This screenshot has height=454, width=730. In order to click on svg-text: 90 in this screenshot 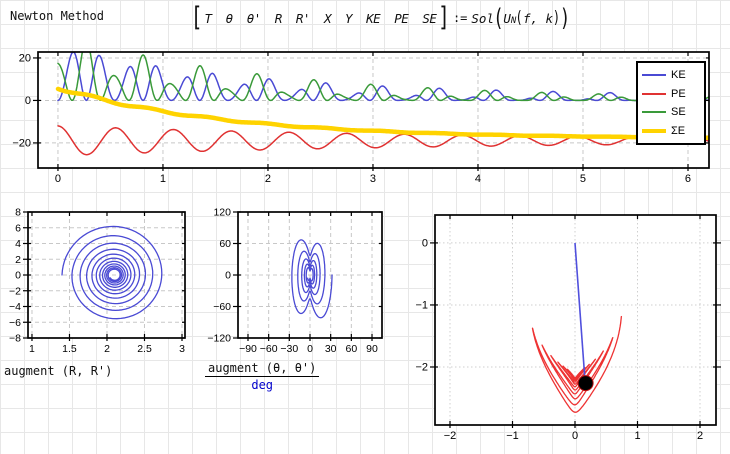, I will do `click(372, 349)`.